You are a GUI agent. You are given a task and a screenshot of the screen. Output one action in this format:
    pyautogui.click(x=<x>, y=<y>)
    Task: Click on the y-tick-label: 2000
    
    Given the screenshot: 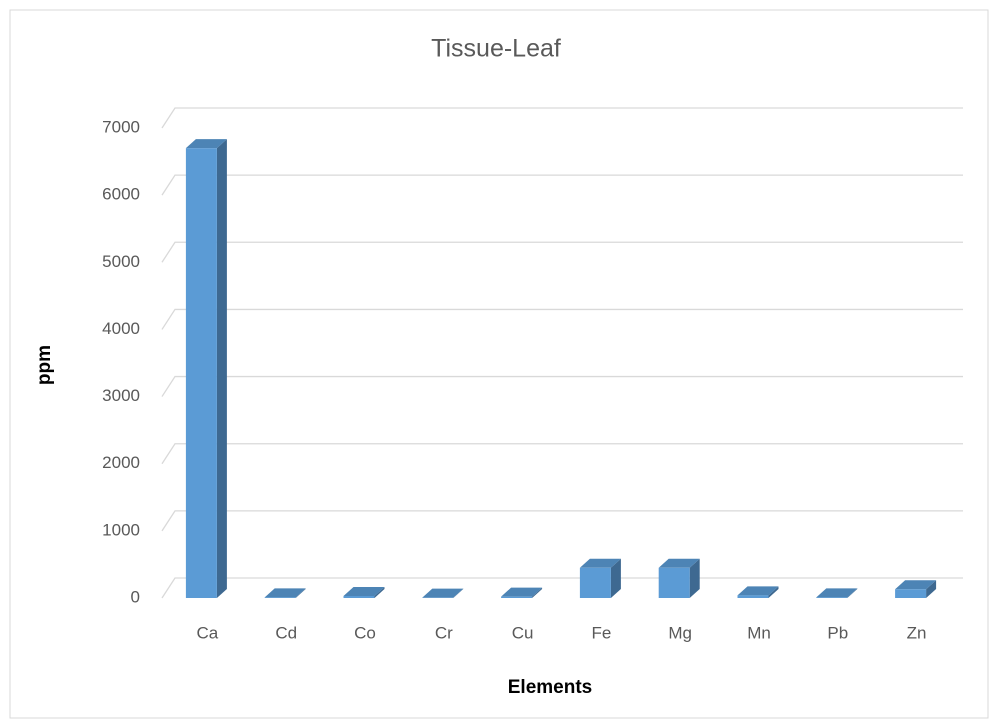 What is the action you would take?
    pyautogui.click(x=121, y=462)
    